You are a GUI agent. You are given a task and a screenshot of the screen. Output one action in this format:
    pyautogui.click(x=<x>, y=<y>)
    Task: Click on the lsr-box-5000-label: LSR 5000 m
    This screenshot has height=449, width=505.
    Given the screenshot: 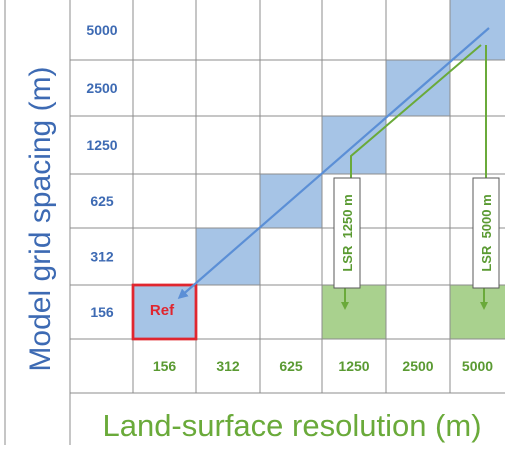 What is the action you would take?
    pyautogui.click(x=486, y=232)
    